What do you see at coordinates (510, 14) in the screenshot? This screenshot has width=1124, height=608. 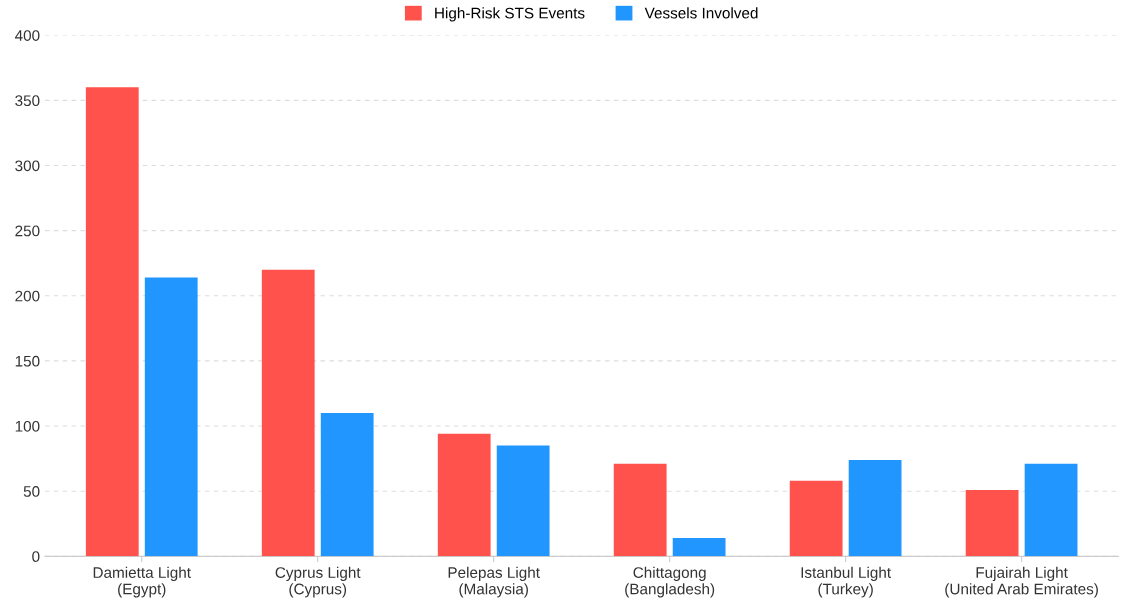 I see `legend-label: High-Risk STS Events` at bounding box center [510, 14].